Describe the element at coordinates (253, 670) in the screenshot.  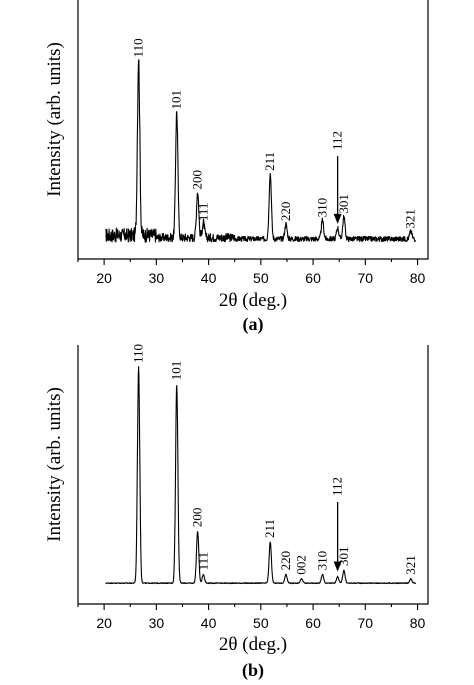
I see `panel-label: (b)` at that location.